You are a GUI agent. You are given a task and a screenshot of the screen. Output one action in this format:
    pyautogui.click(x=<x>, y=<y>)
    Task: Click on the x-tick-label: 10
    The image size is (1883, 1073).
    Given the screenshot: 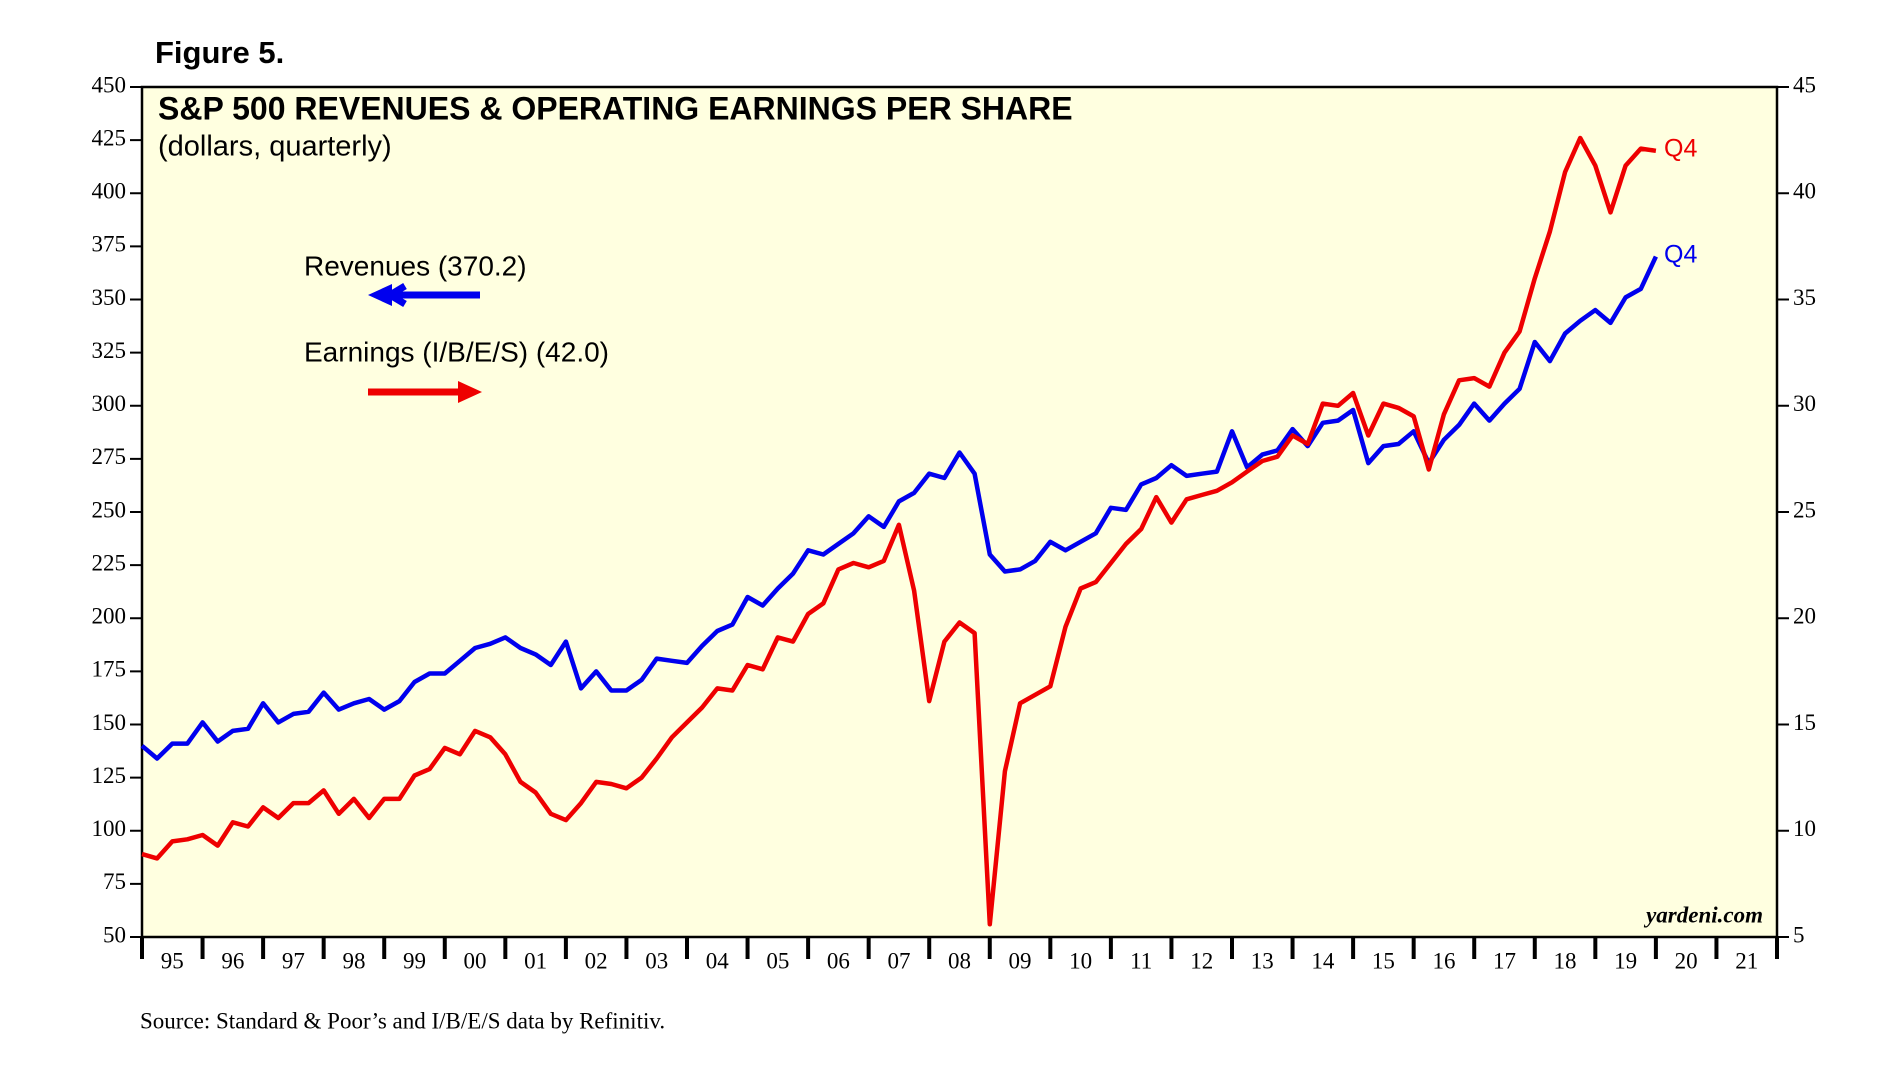 What is the action you would take?
    pyautogui.click(x=1080, y=960)
    